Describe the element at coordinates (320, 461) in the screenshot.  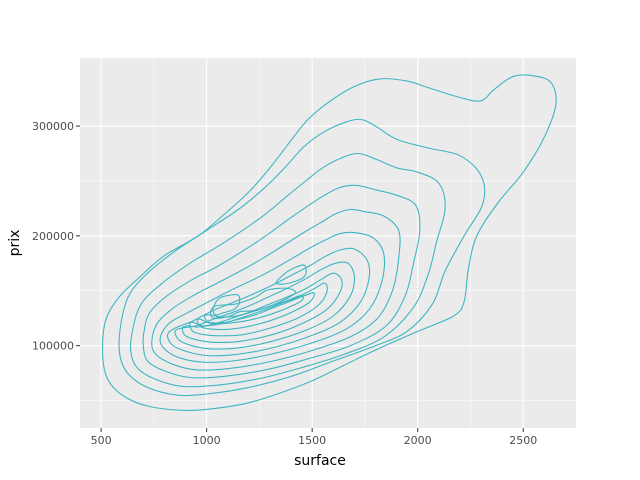
I see `x-axis-title: surface` at that location.